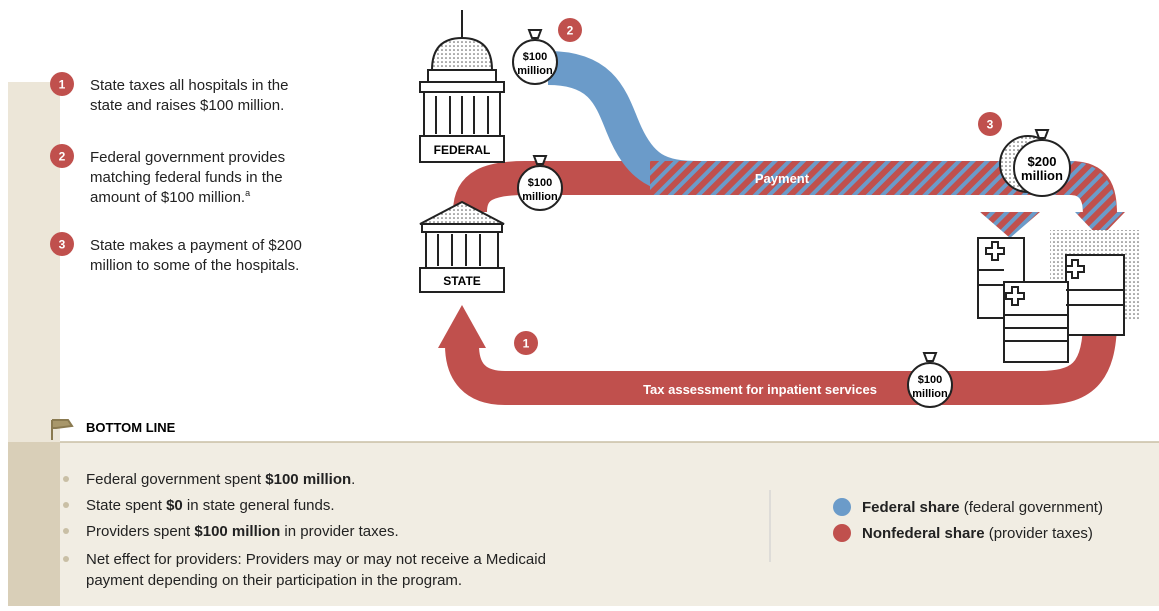 This screenshot has width=1159, height=611. I want to click on flag-icon, so click(62, 429).